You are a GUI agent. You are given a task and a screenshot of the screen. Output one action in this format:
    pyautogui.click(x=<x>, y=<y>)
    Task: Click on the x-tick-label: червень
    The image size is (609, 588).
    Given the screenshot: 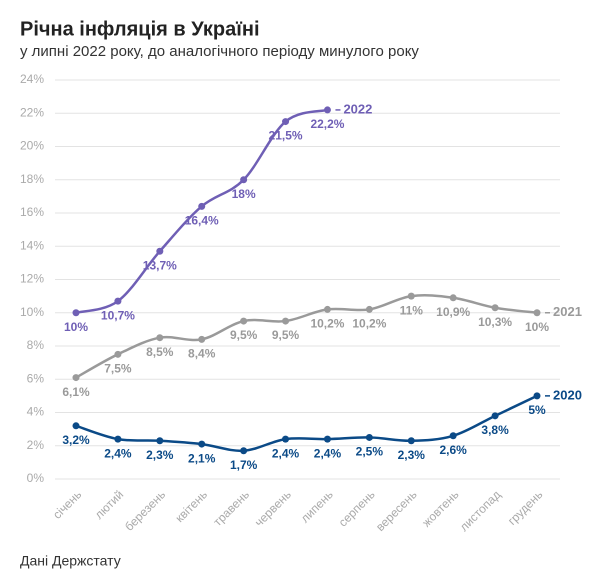 What is the action you would take?
    pyautogui.click(x=273, y=508)
    